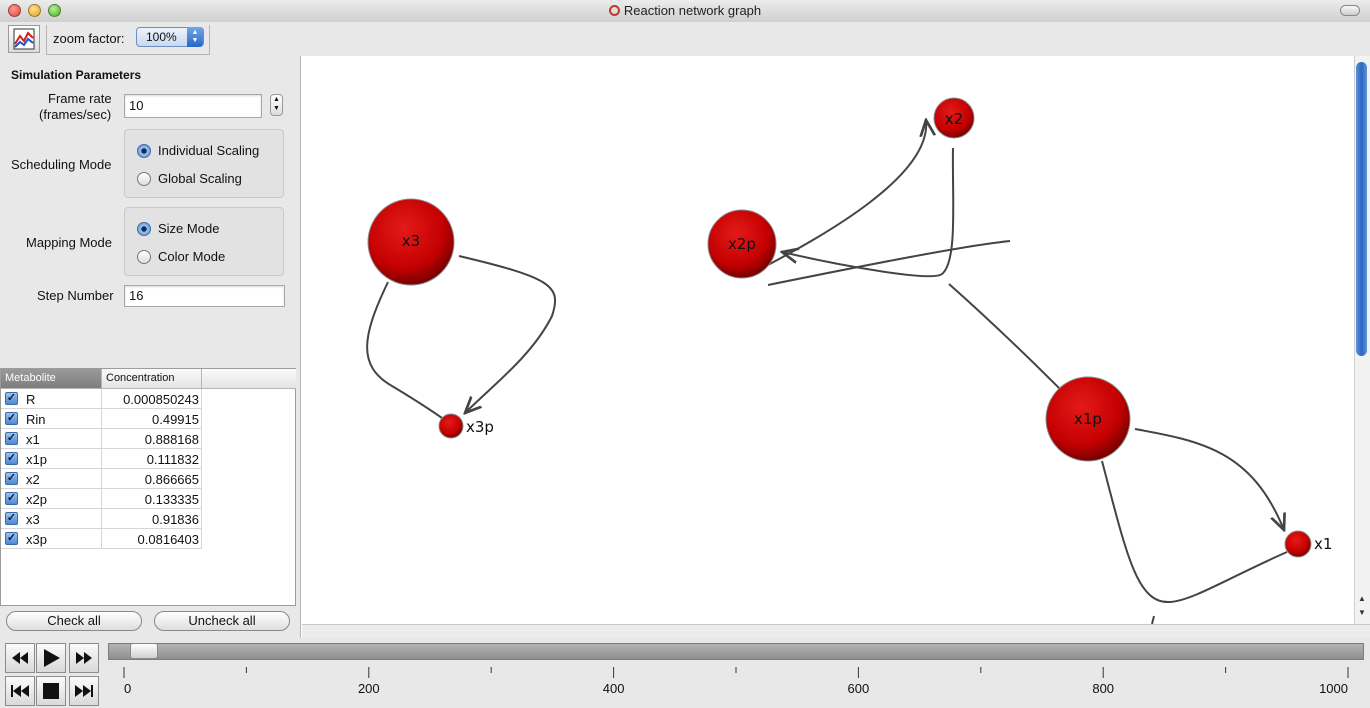  I want to click on scroll-down-icon: ▼, so click(1362, 612).